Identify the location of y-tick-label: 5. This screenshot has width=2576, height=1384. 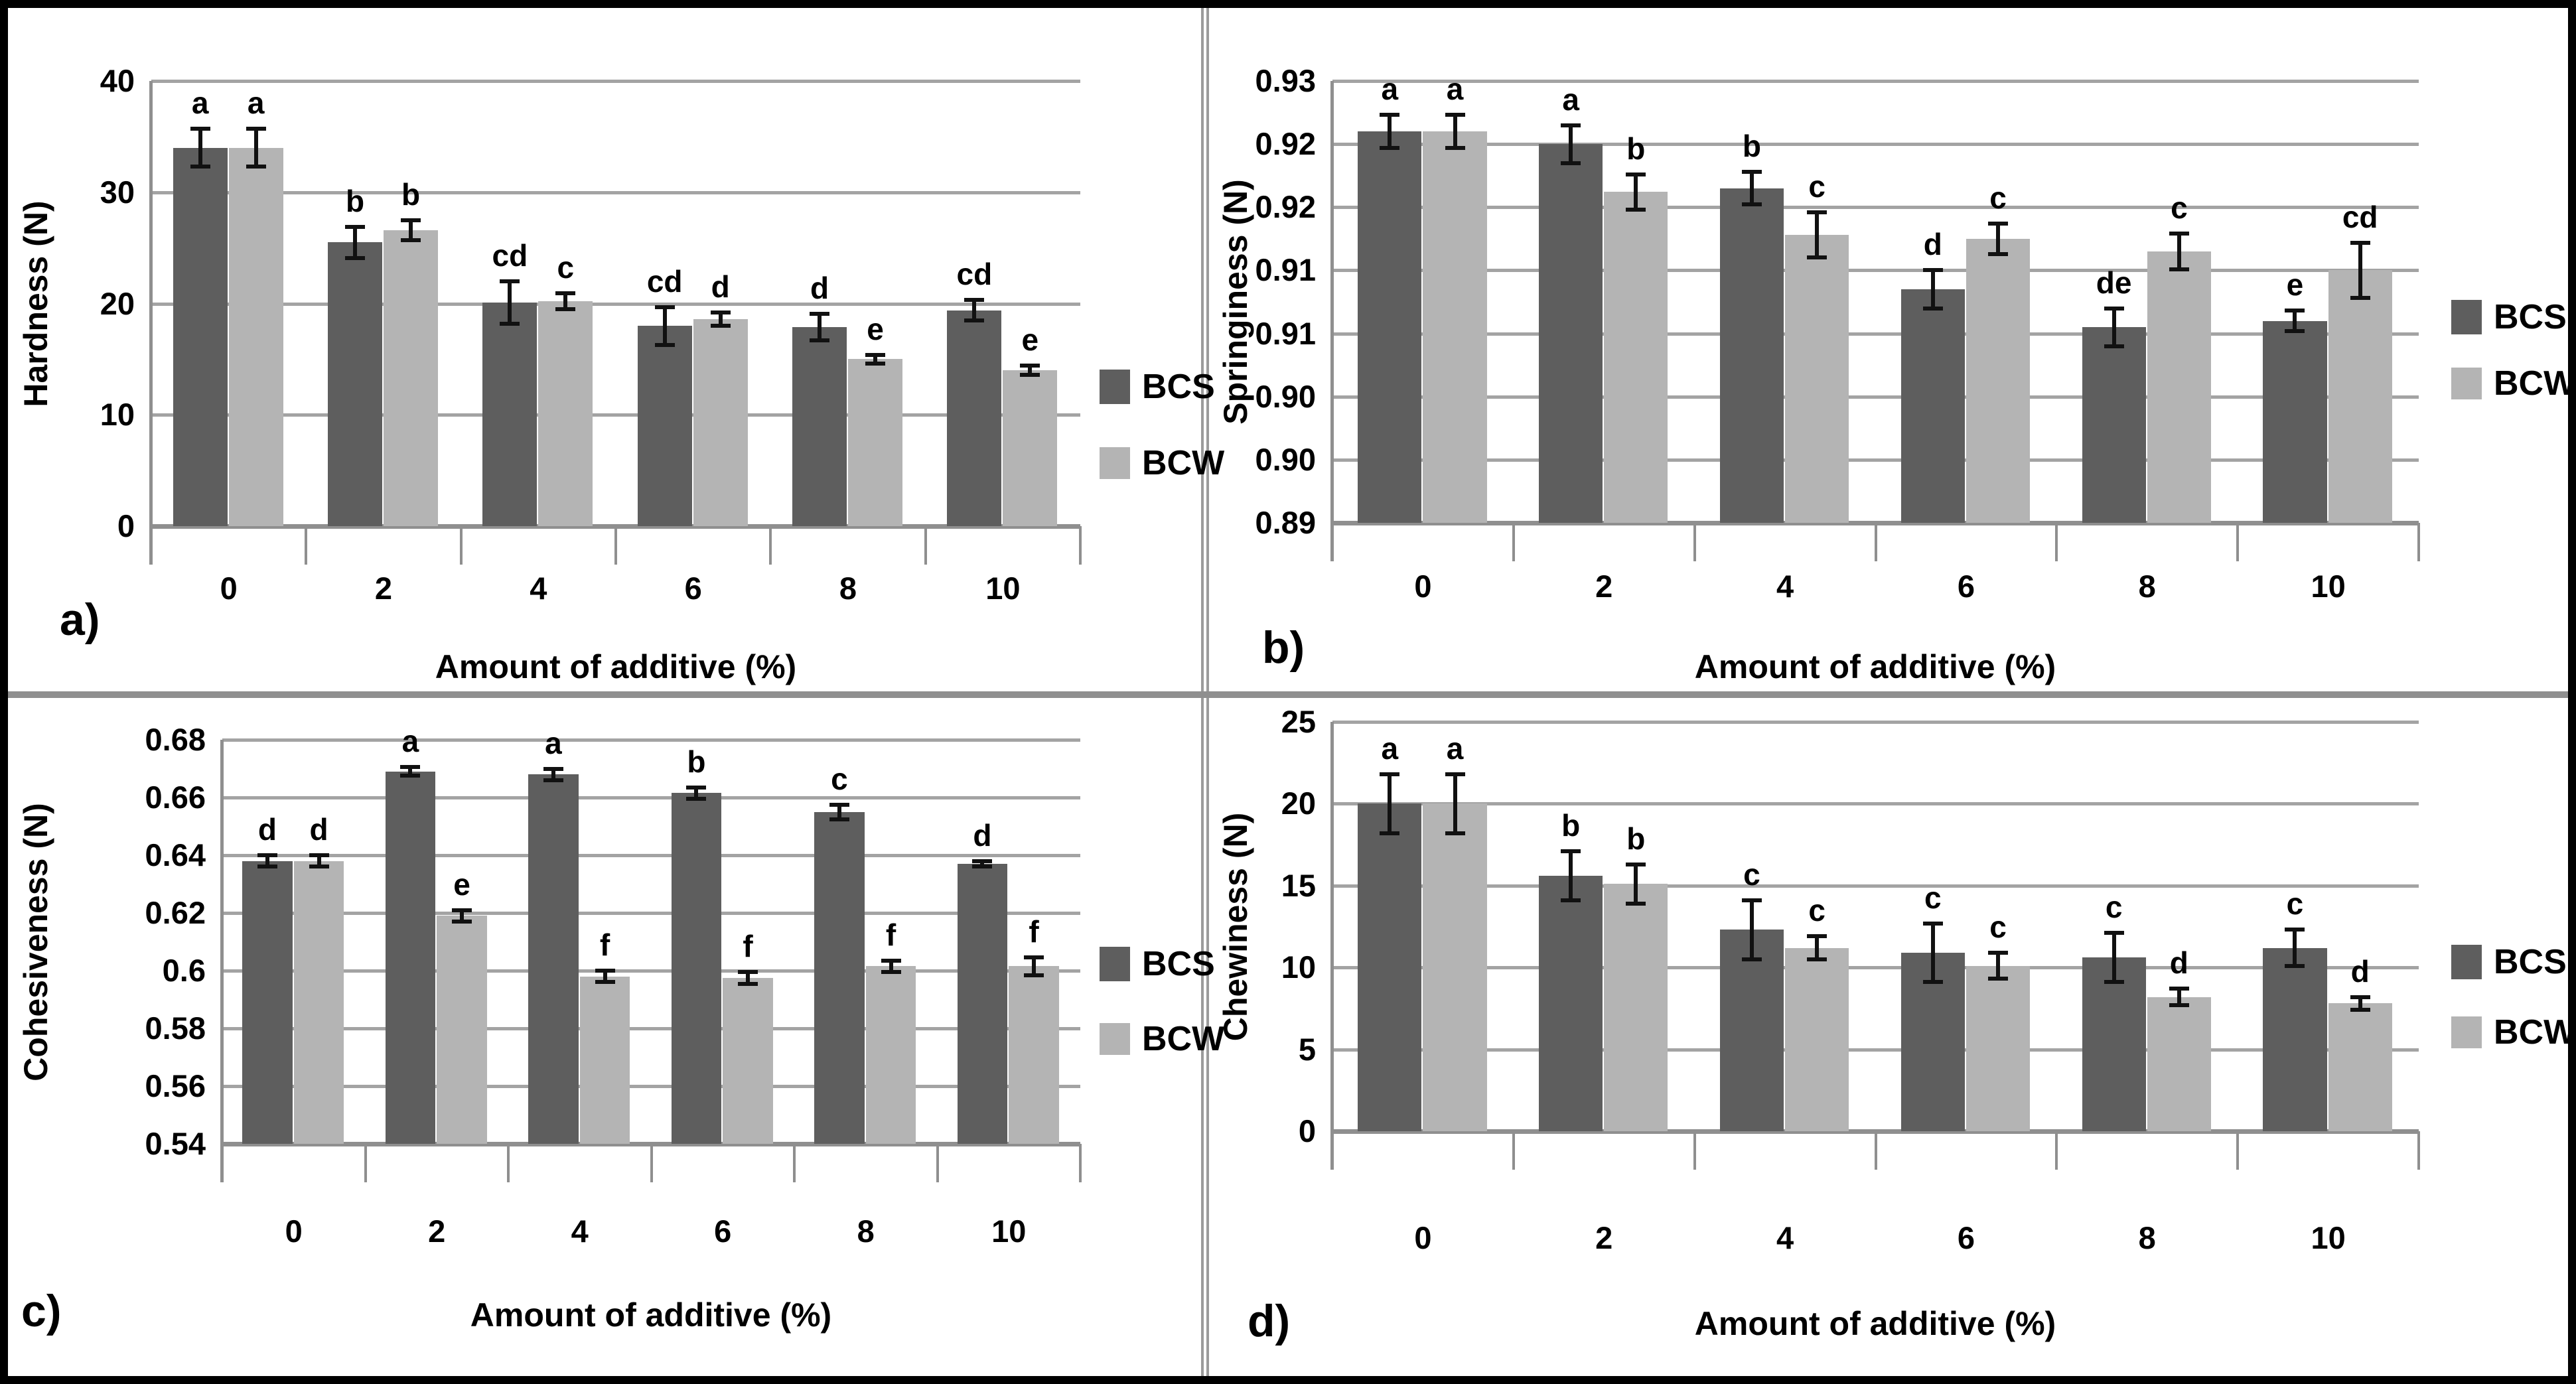
(1307, 1049).